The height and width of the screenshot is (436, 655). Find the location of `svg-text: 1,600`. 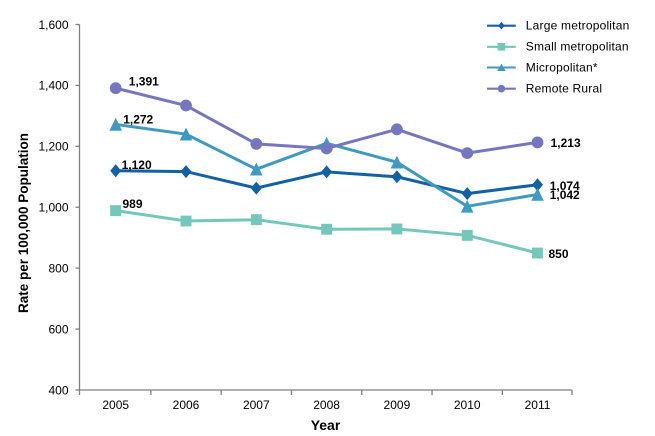

svg-text: 1,600 is located at coordinates (53, 25).